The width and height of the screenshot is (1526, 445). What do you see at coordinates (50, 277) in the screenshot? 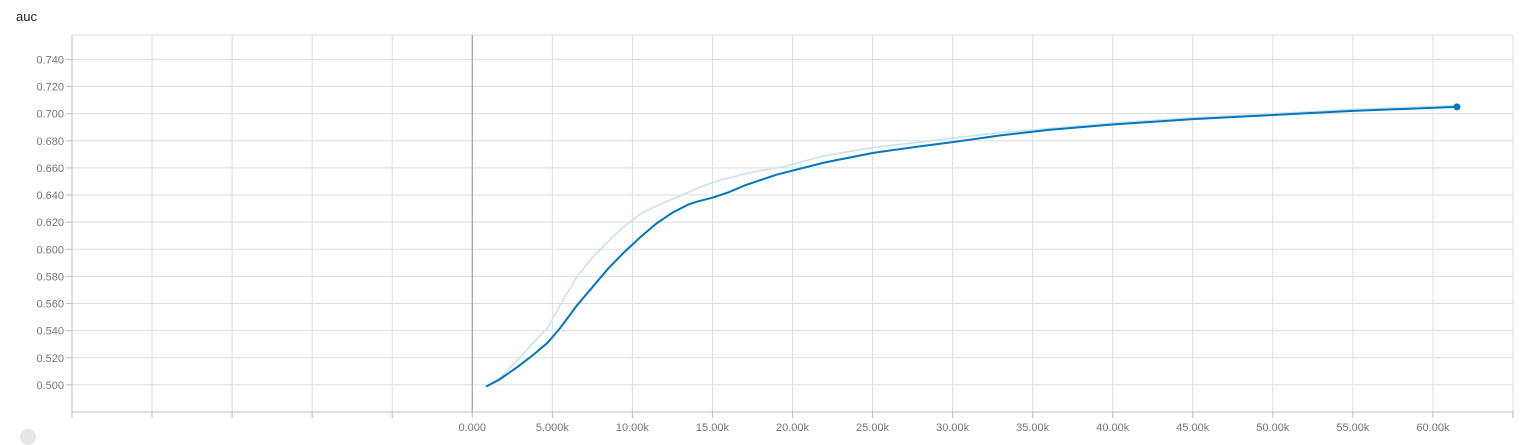
I see `y-tick-label: 0.580` at bounding box center [50, 277].